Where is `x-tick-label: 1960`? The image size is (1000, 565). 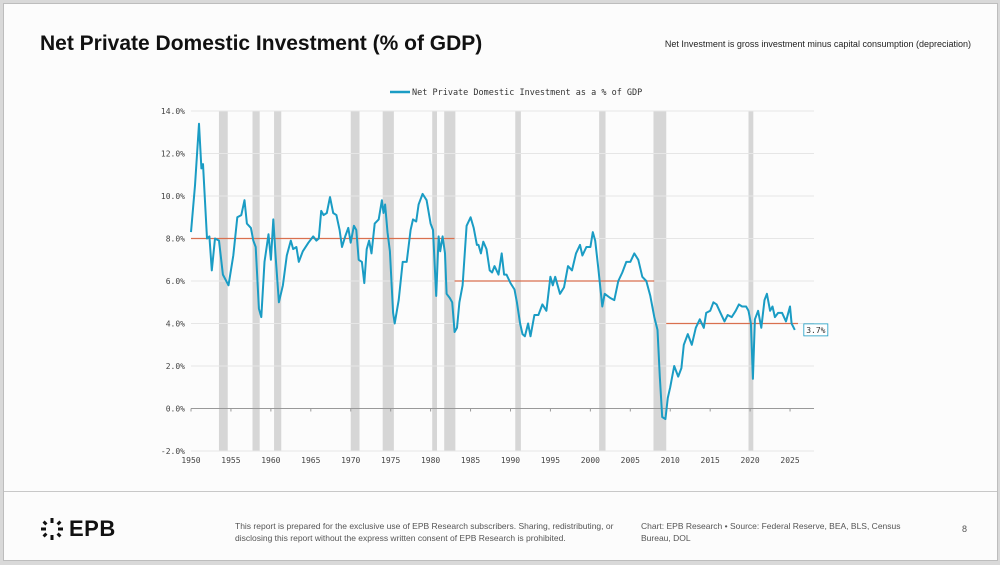
x-tick-label: 1960 is located at coordinates (270, 460).